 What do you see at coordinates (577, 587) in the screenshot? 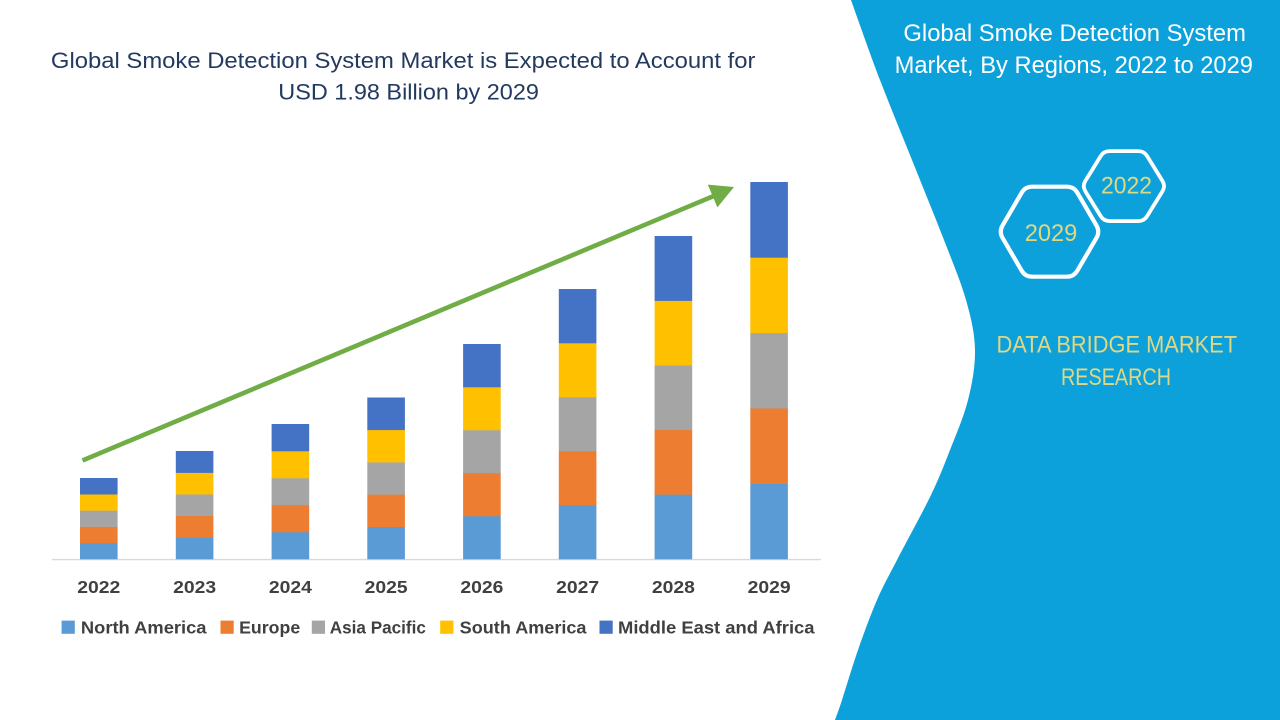
I see `svg-text: 2027` at bounding box center [577, 587].